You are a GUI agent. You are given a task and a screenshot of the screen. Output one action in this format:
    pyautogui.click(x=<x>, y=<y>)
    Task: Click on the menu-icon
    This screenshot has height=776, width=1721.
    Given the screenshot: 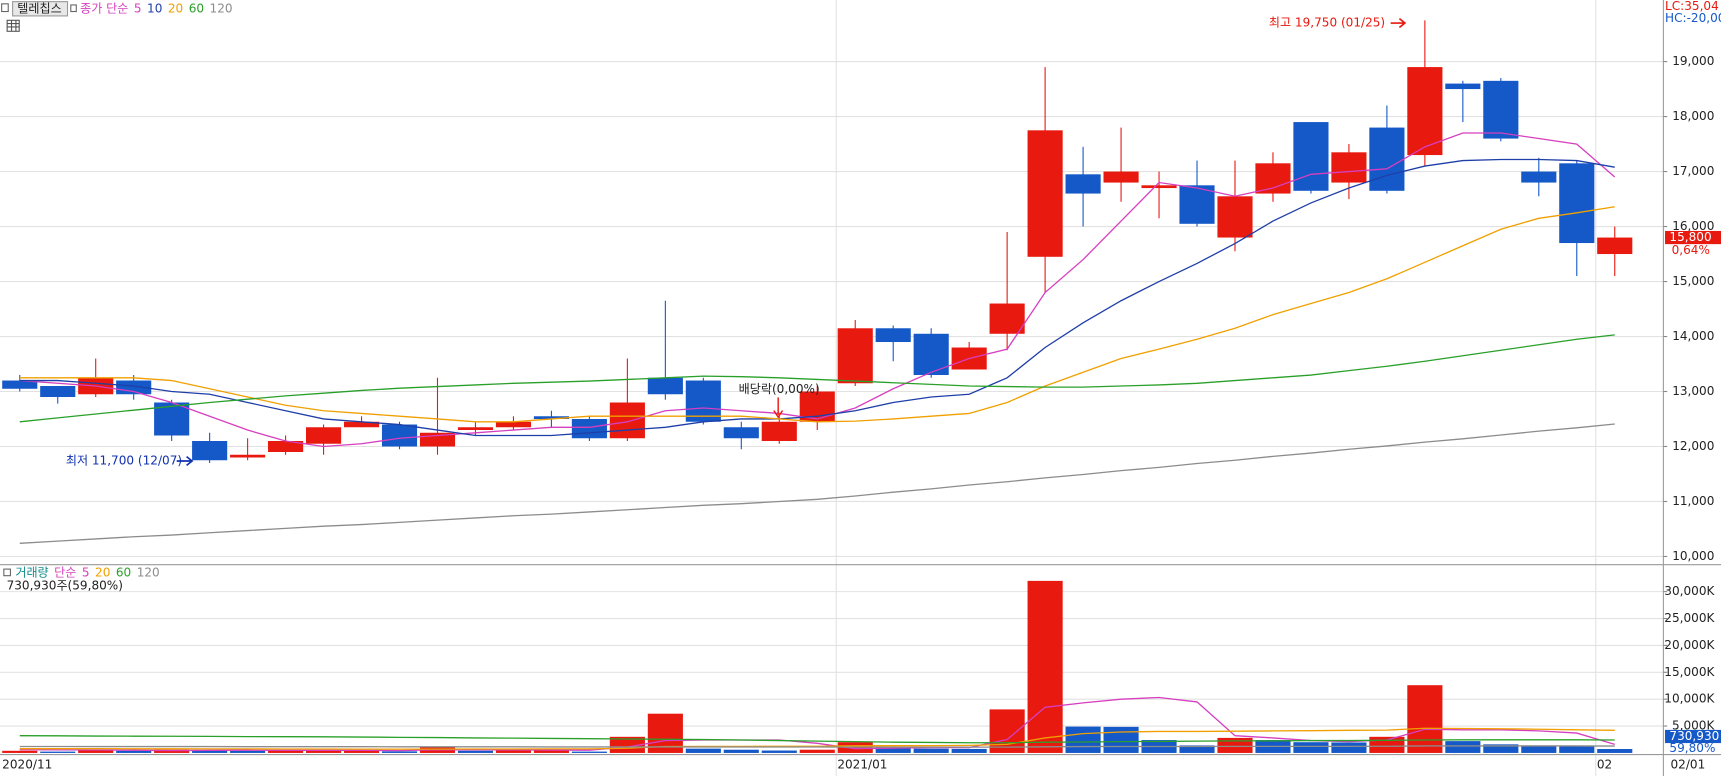 What is the action you would take?
    pyautogui.click(x=5, y=8)
    